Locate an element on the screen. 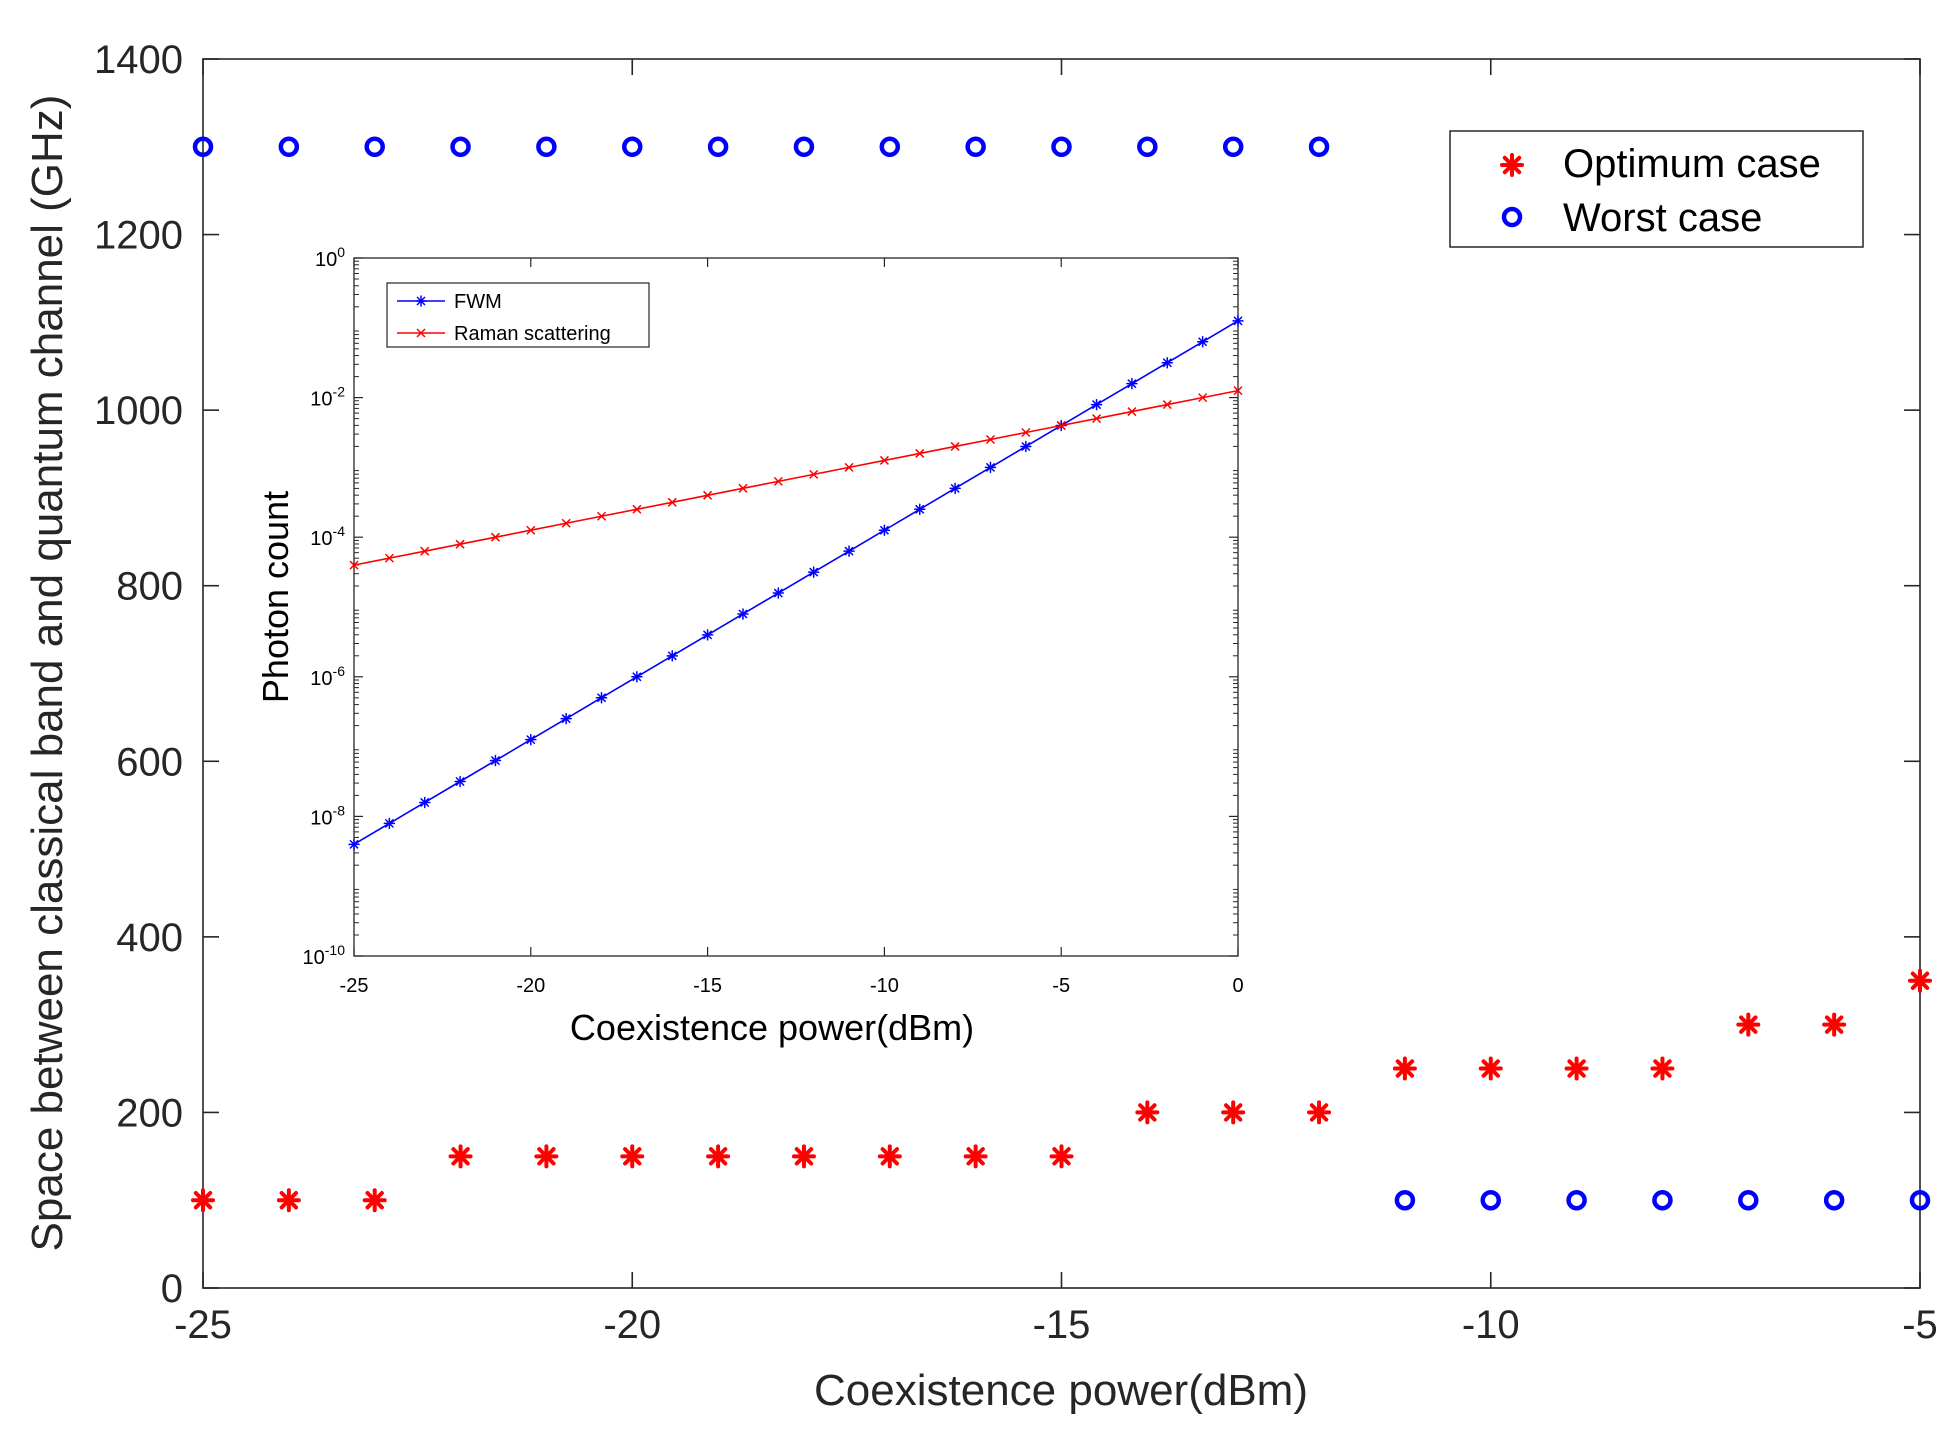 The height and width of the screenshot is (1429, 1957). inset-legend-asterisk-icon is located at coordinates (421, 301).